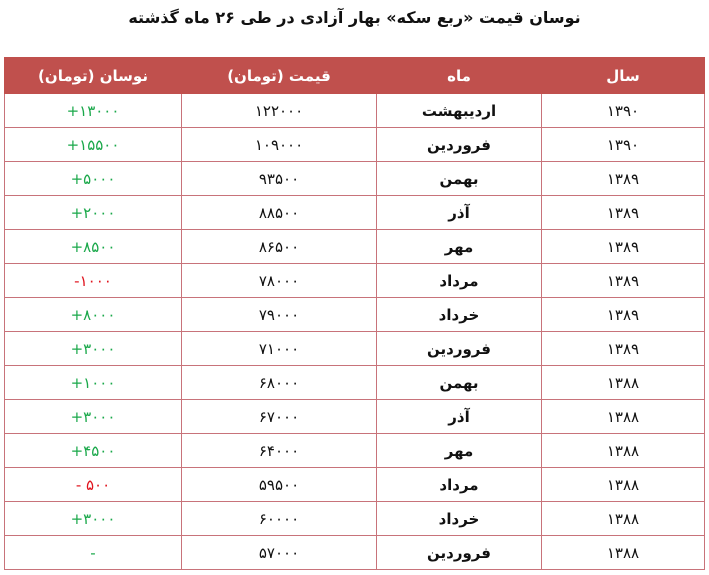 This screenshot has width=709, height=575. What do you see at coordinates (93, 382) in the screenshot?
I see `cell-change: +۱۰۰۰` at bounding box center [93, 382].